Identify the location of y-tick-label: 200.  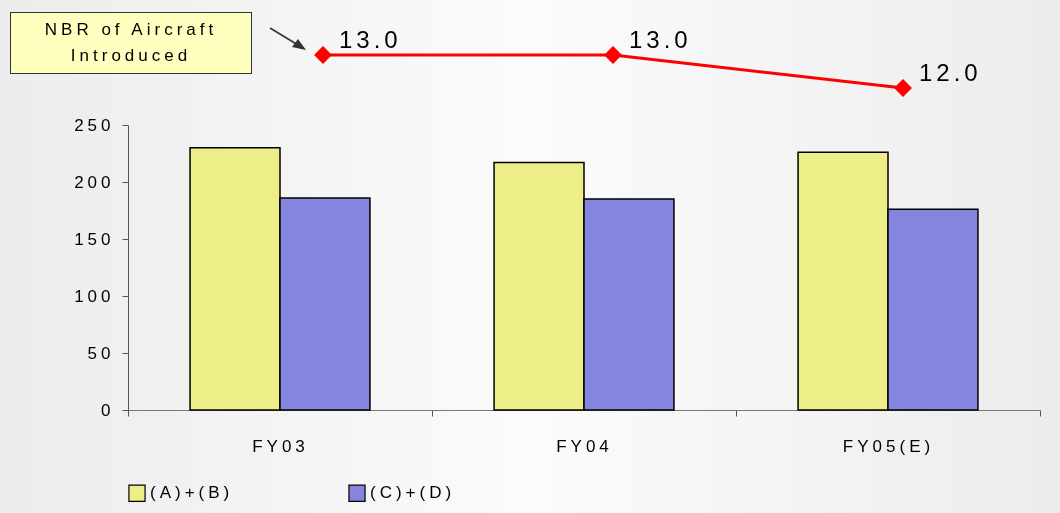
(94, 182).